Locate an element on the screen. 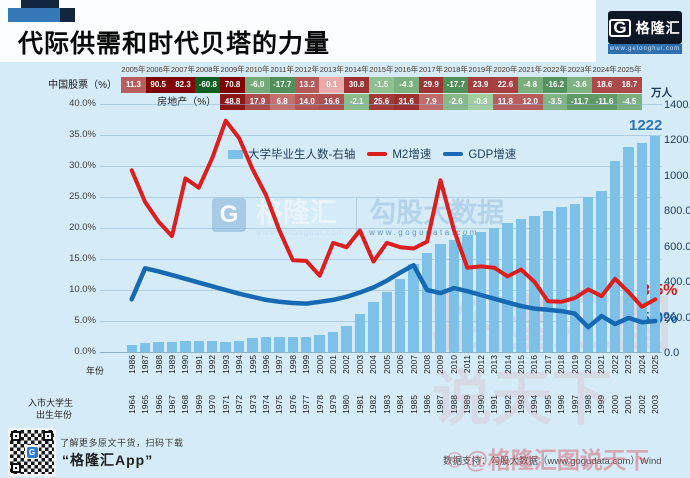  table-year-header: 2008年 is located at coordinates (207, 69).